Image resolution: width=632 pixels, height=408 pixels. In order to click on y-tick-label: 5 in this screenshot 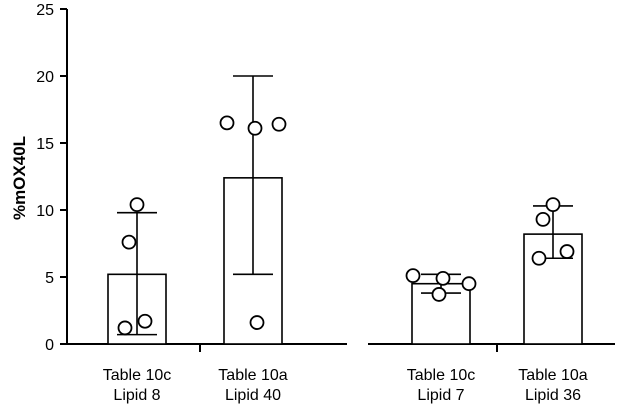, I will do `click(49, 278)`.